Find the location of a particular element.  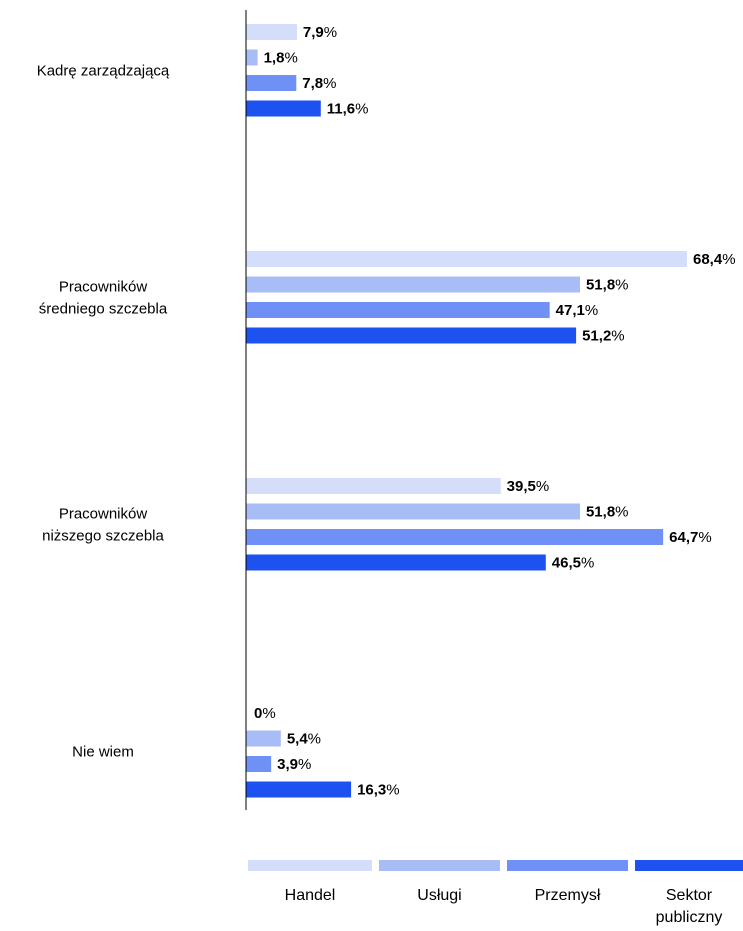

bar-pracownikow-sredniego-szczebla-przemysl is located at coordinates (398, 310).